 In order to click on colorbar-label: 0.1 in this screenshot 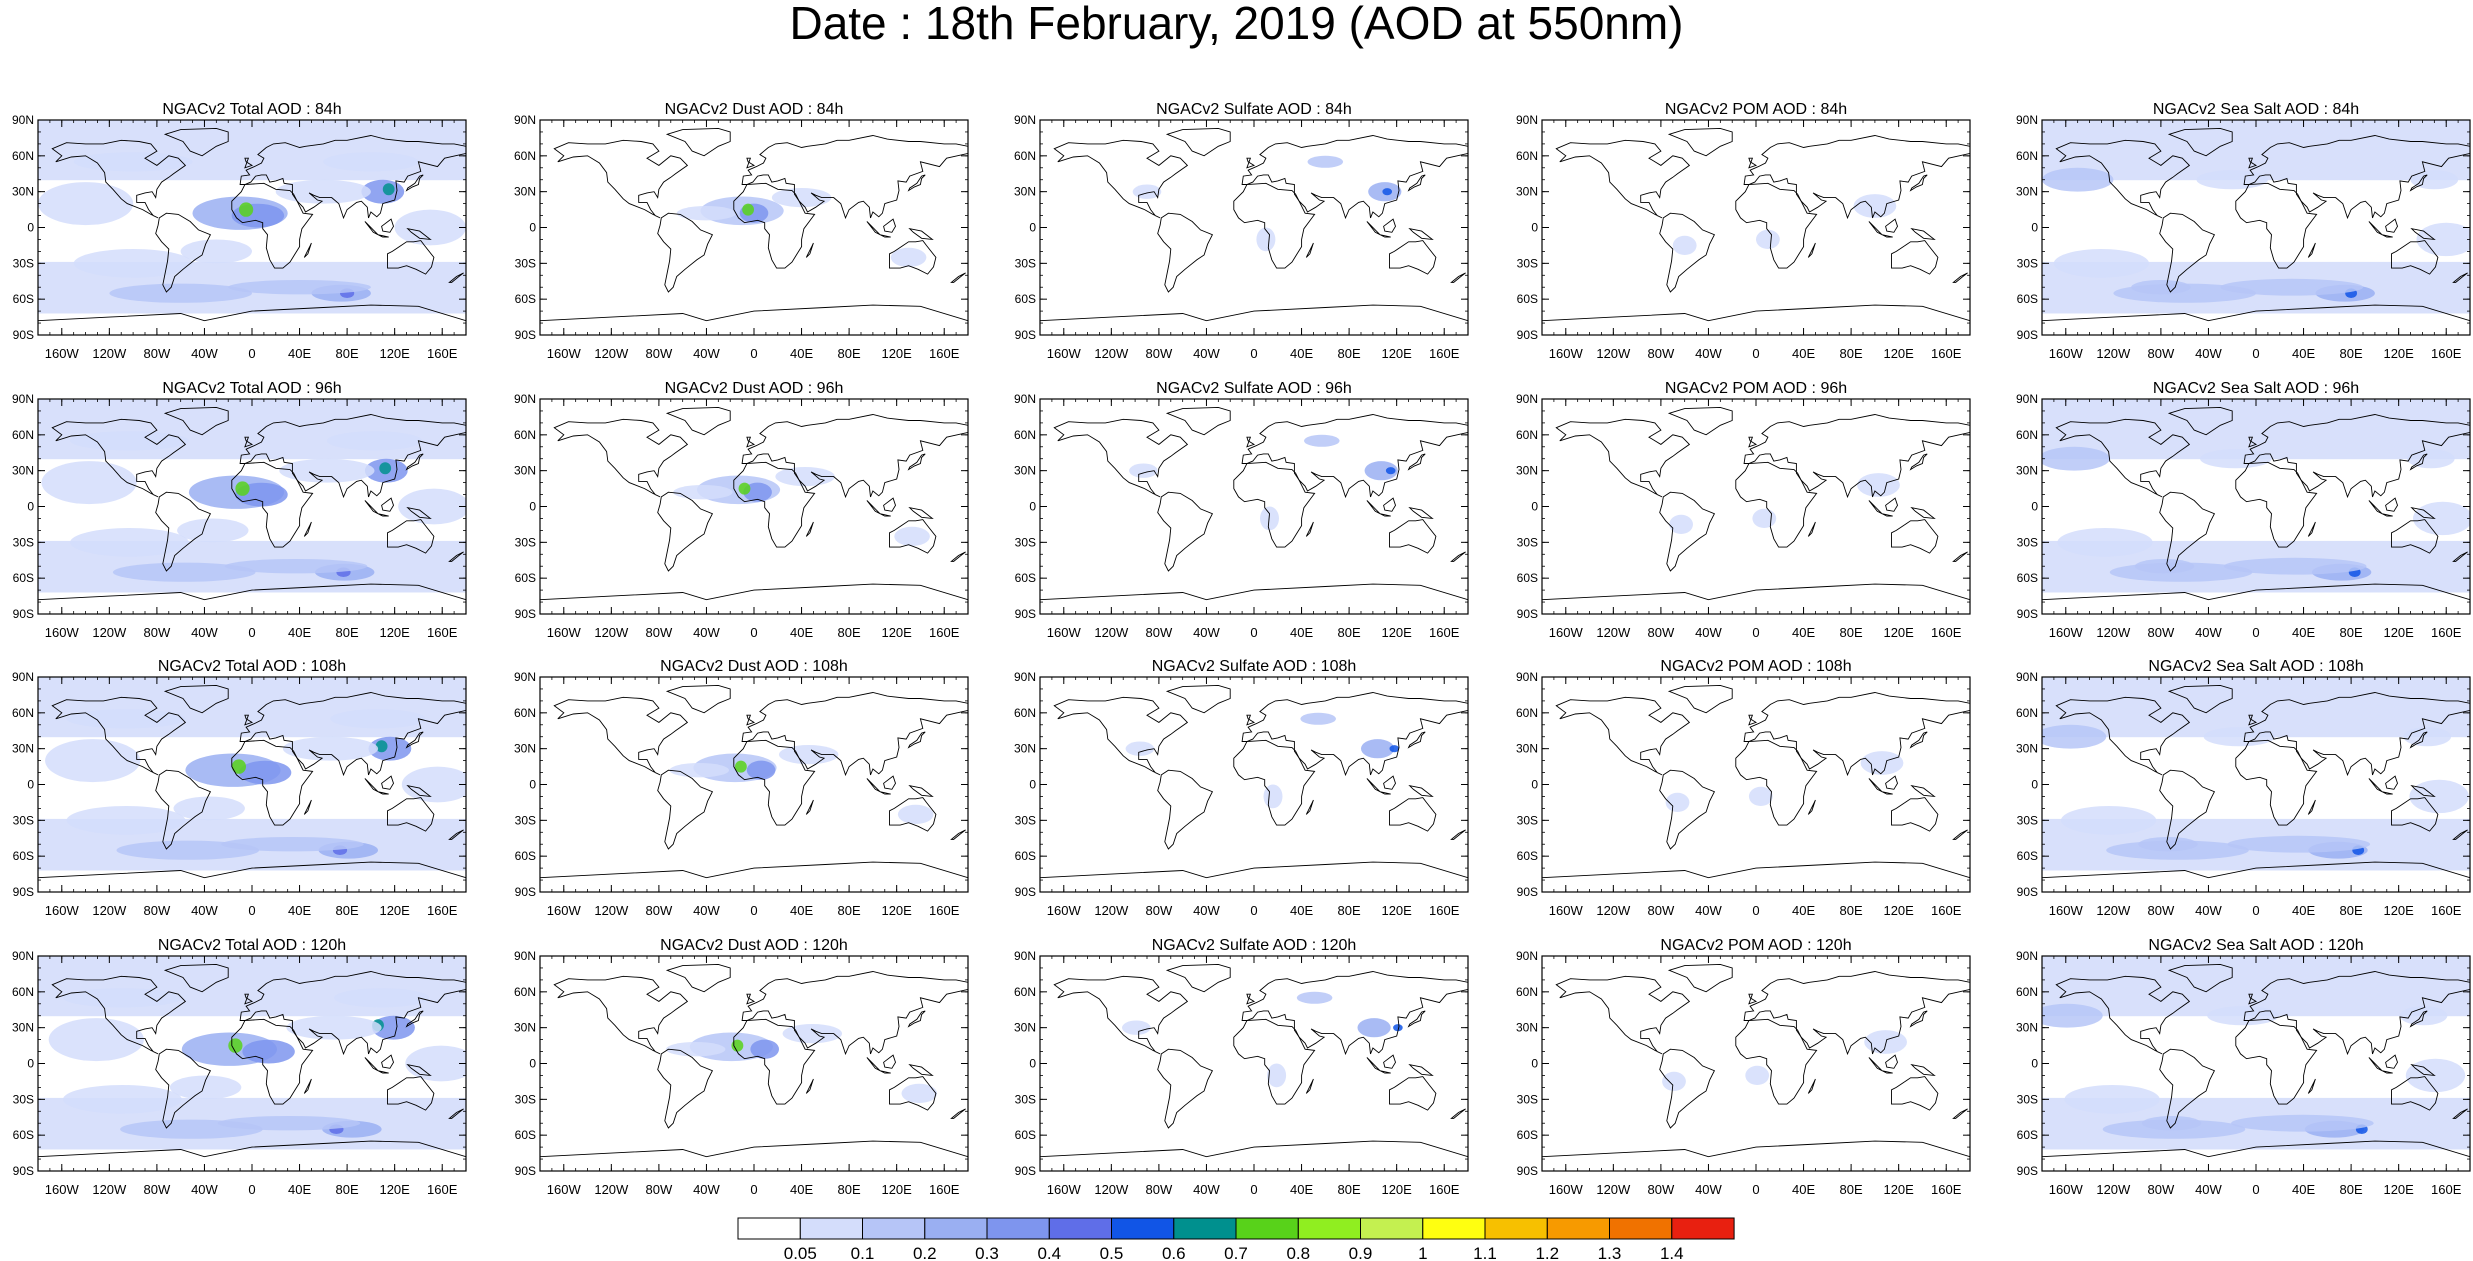, I will do `click(863, 1252)`.